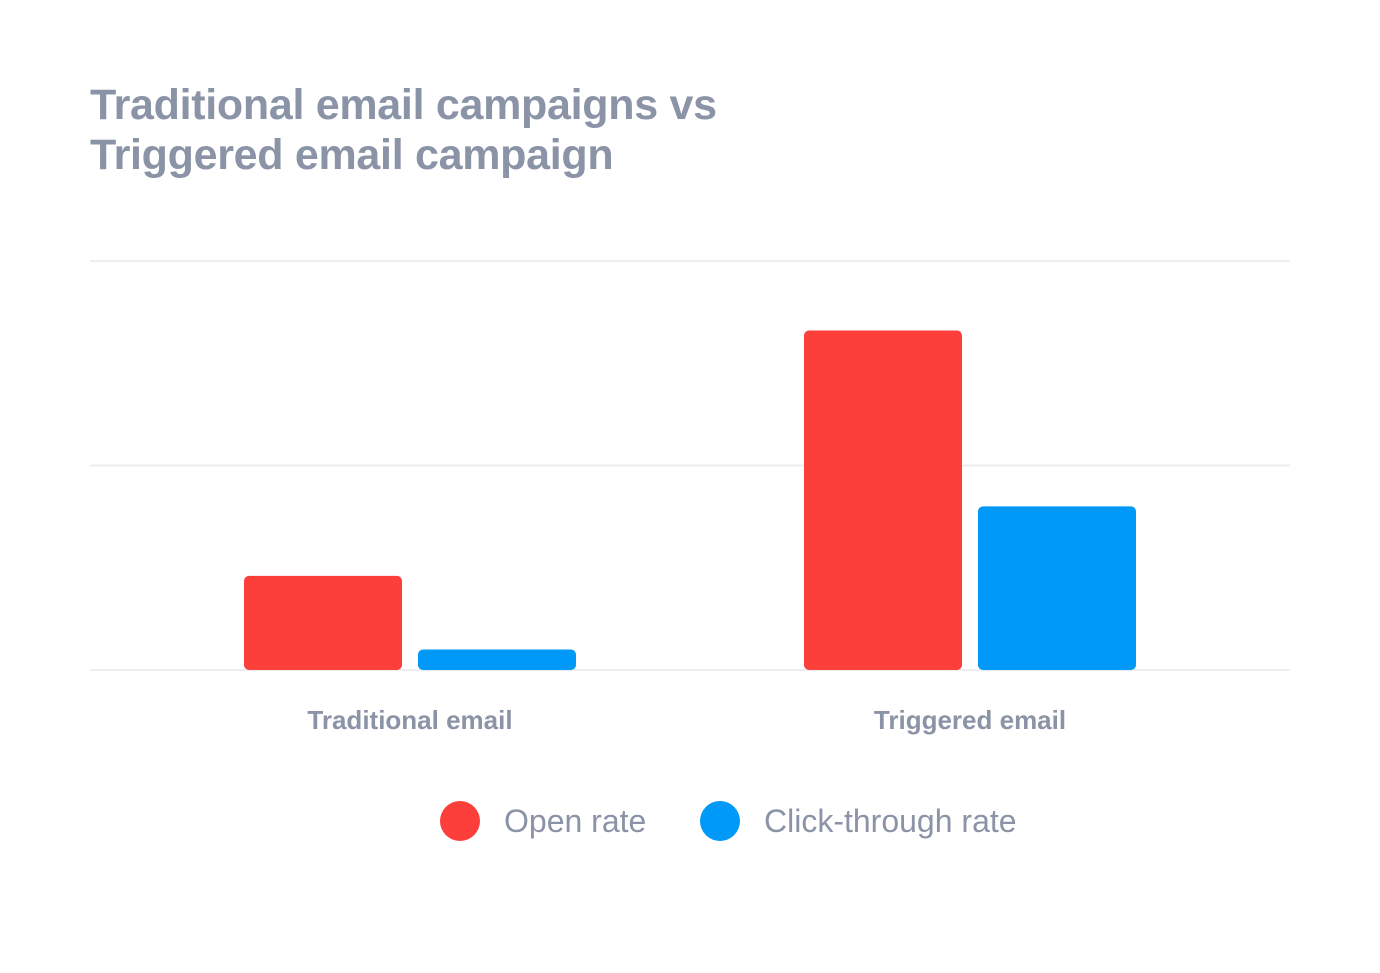 This screenshot has width=1380, height=973. I want to click on legend: Open rate Click-through rate, so click(690, 821).